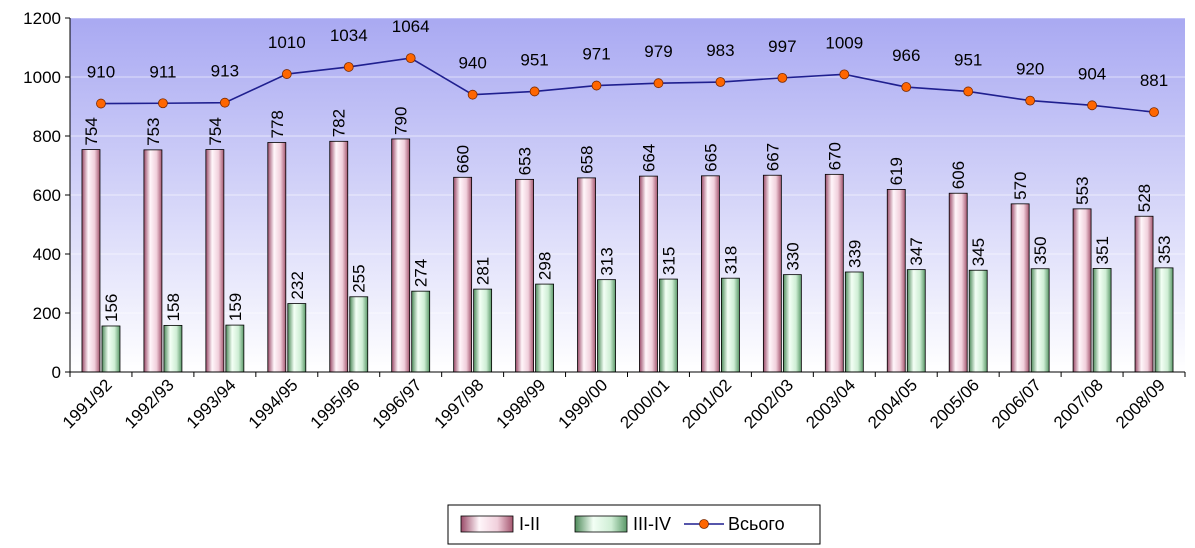 Image resolution: width=1195 pixels, height=548 pixels. What do you see at coordinates (596, 54) in the screenshot?
I see `data-label-total: 971` at bounding box center [596, 54].